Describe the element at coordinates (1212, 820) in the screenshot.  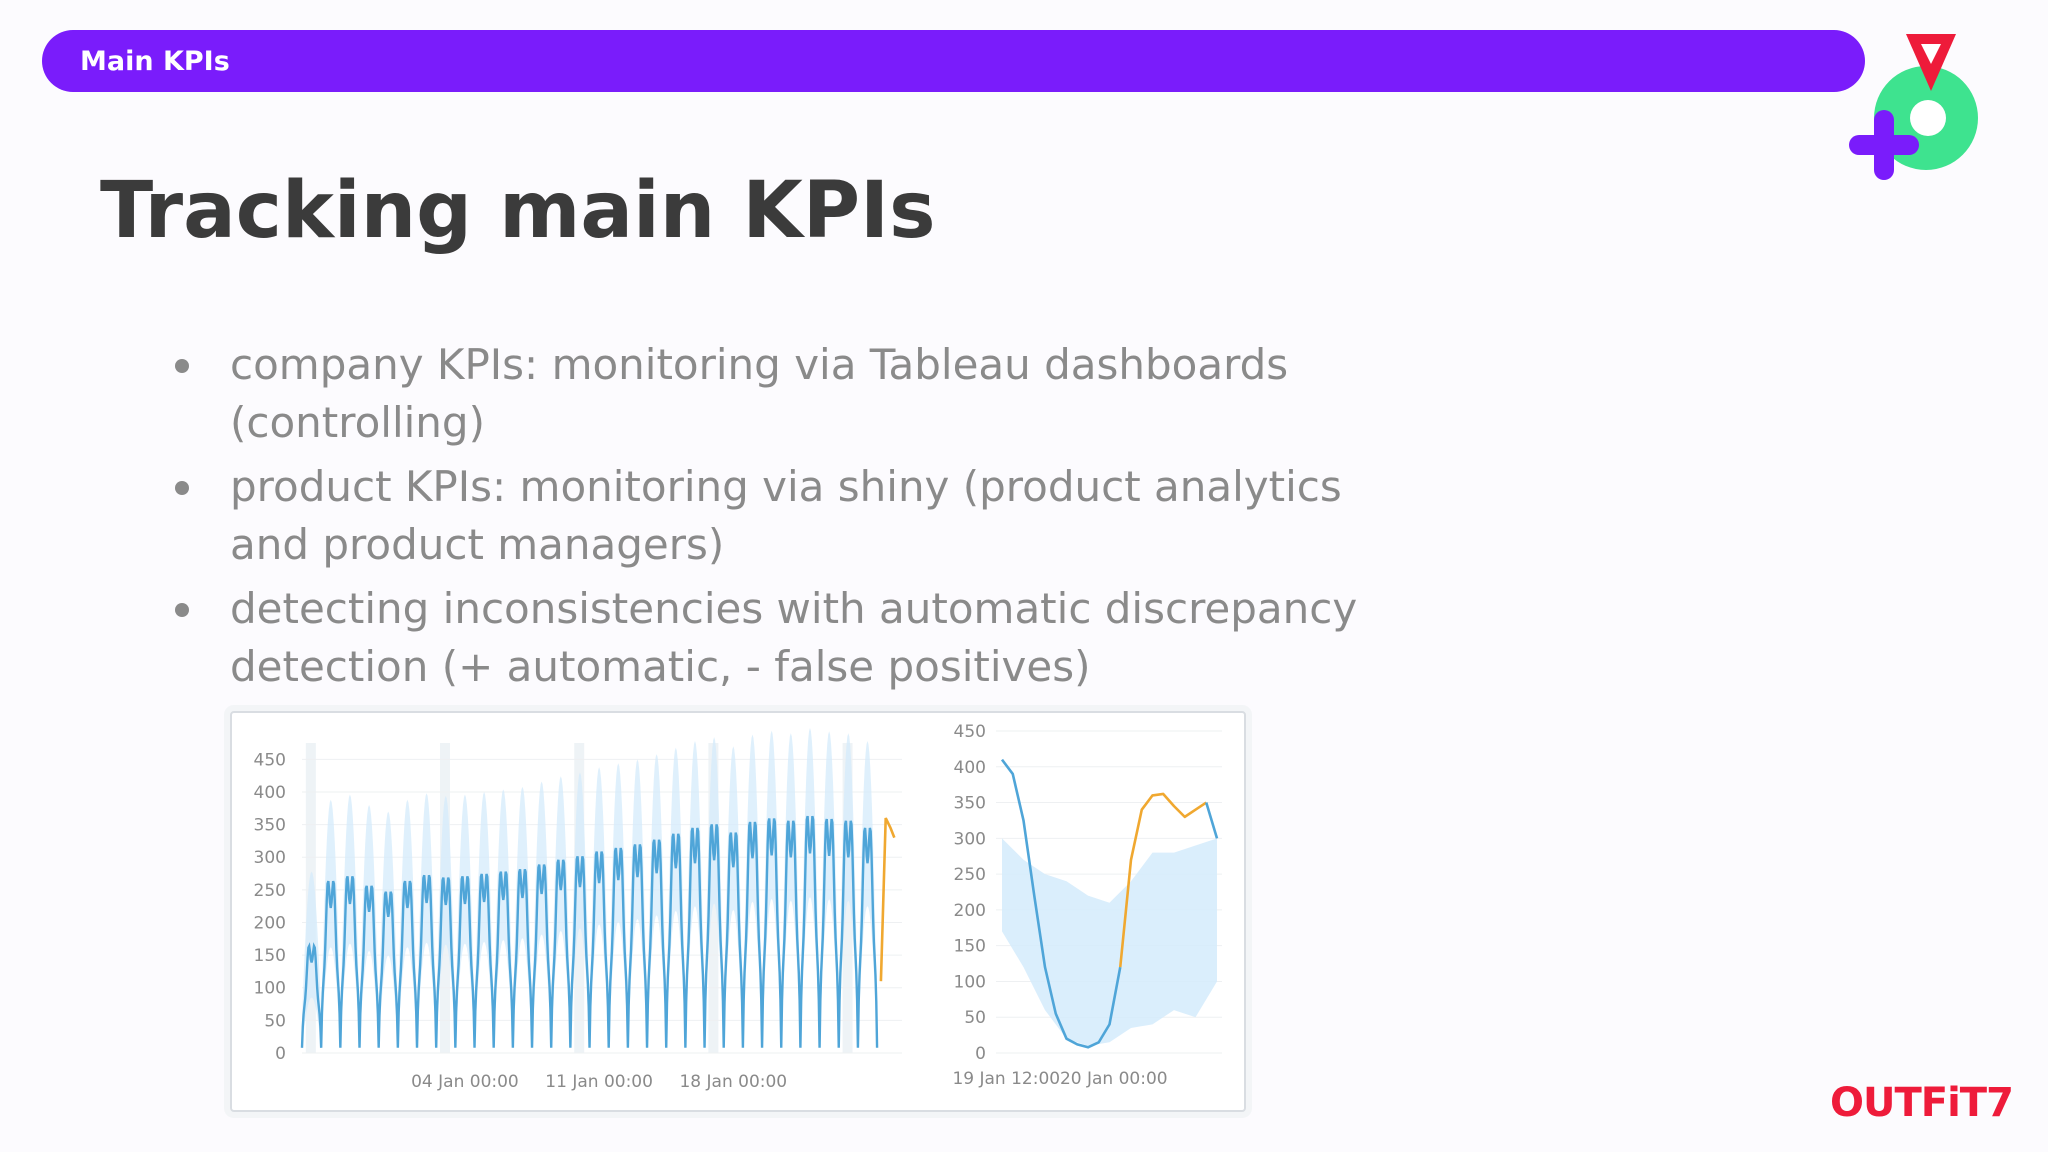
I see `series-line-observed-tail` at that location.